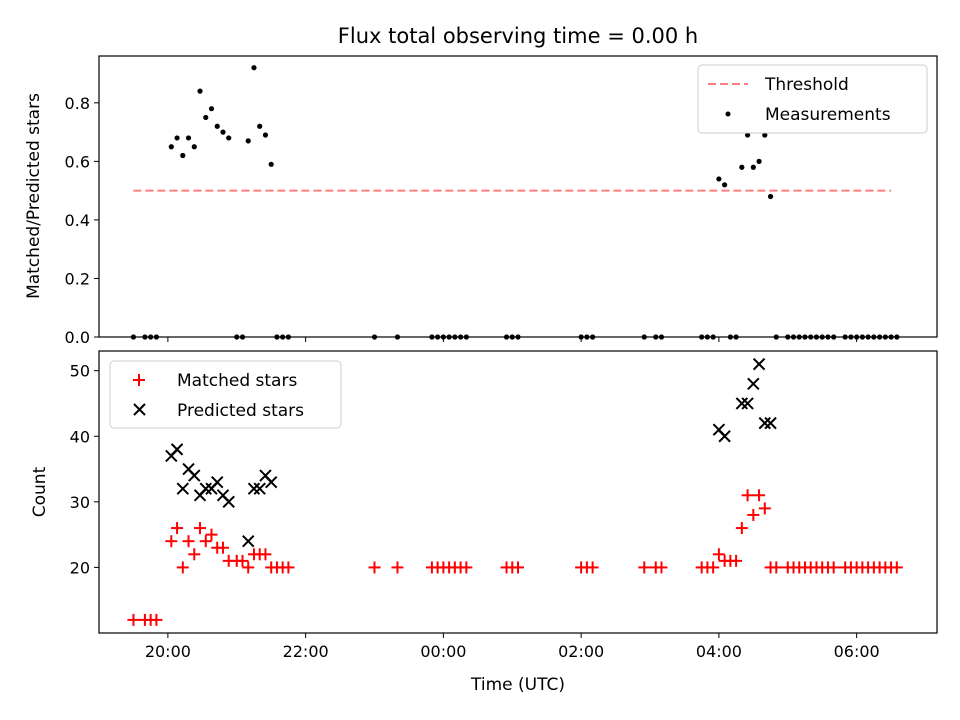 The image size is (960, 720). Describe the element at coordinates (139, 409) in the screenshot. I see `legend-predicted-swatch` at that location.